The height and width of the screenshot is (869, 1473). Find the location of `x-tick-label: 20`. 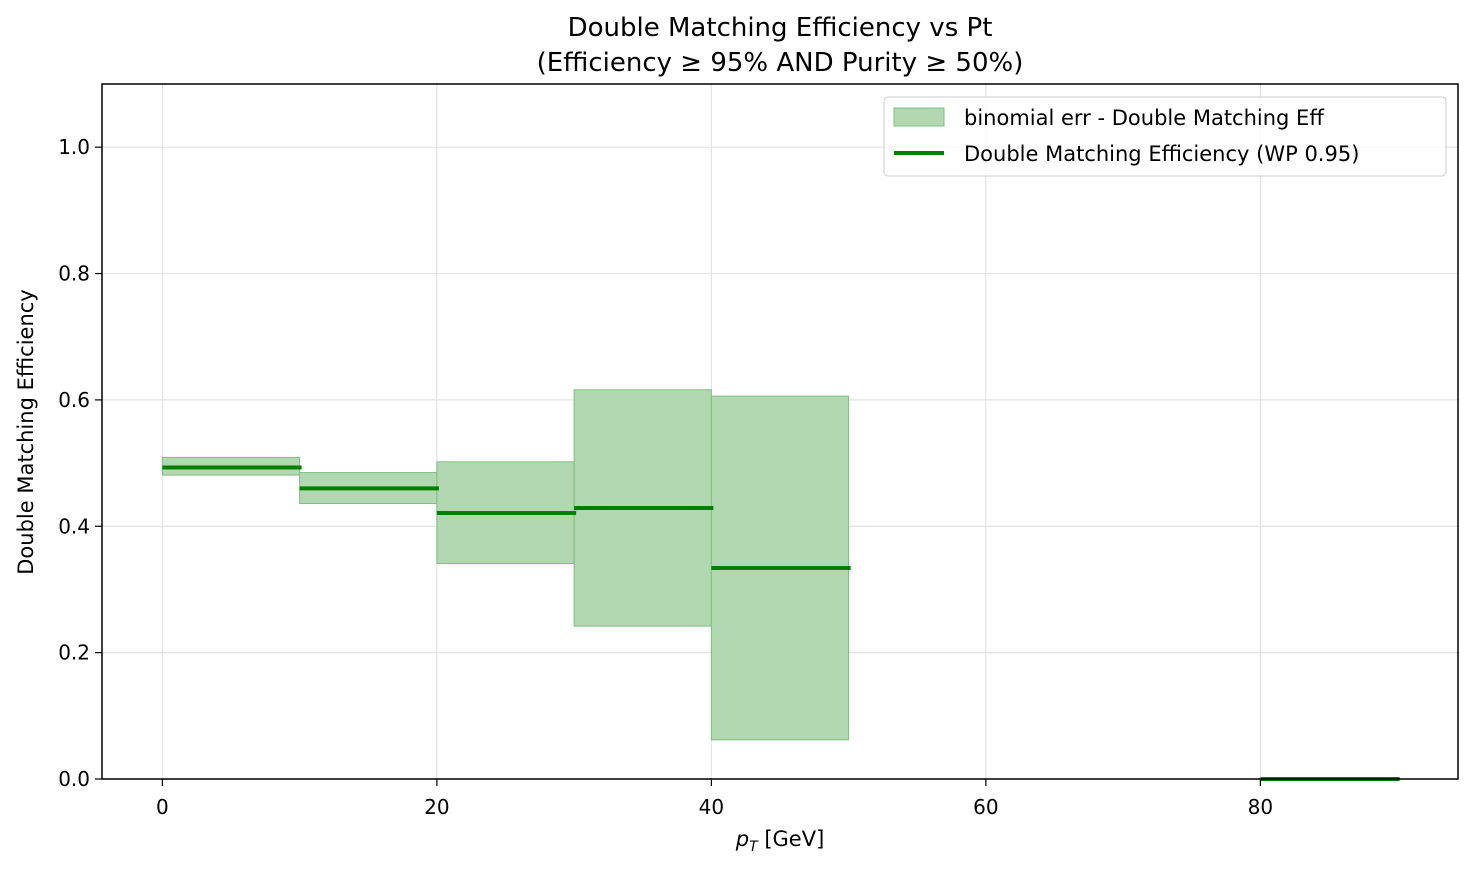

x-tick-label: 20 is located at coordinates (436, 807).